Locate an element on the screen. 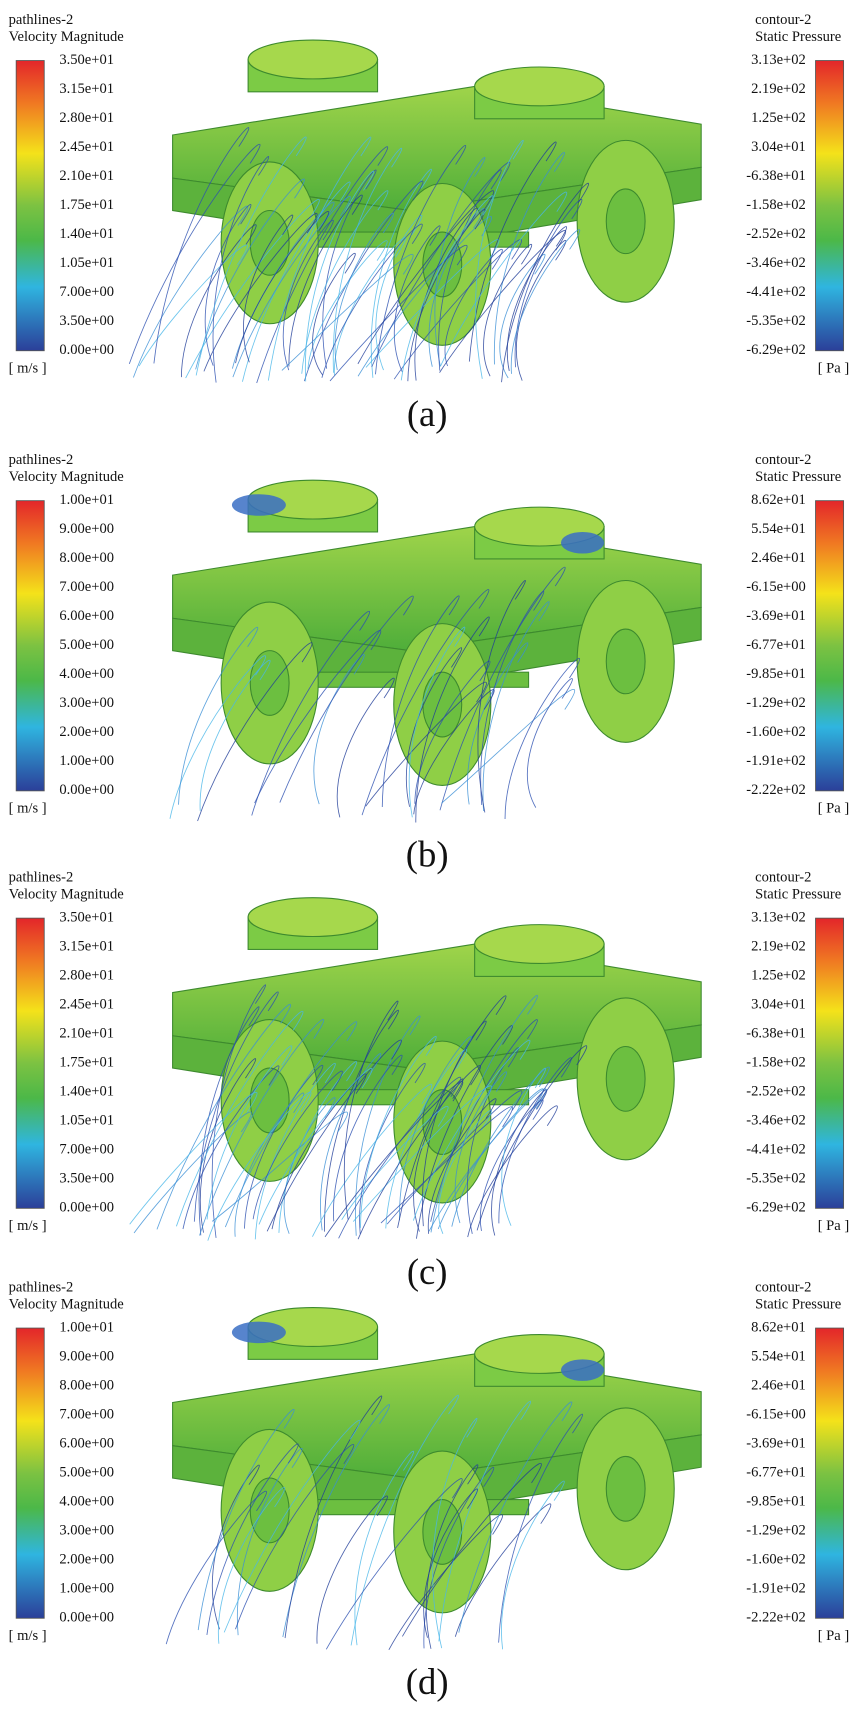 The image size is (863, 1714). caption: (a) is located at coordinates (427, 413).